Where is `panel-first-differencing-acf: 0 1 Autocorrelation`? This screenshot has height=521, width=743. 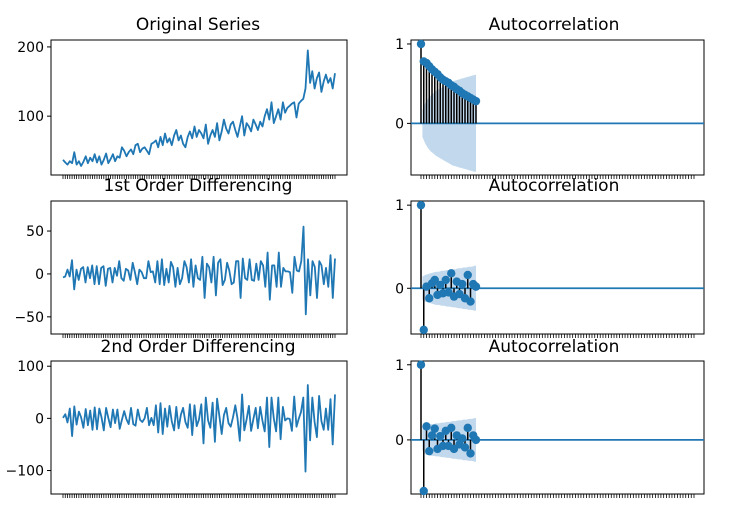
panel-first-differencing-acf: 0 1 Autocorrelation is located at coordinates (550, 257).